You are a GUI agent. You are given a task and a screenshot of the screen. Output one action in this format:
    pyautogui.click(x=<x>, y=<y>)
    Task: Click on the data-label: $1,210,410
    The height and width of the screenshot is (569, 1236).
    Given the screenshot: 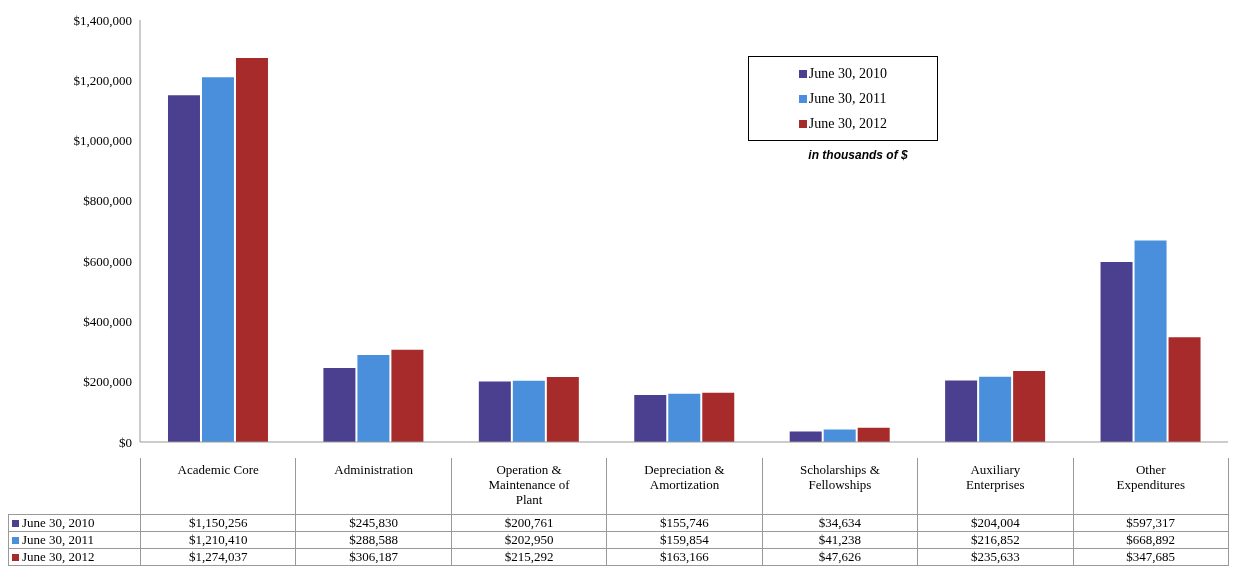 What is the action you would take?
    pyautogui.click(x=218, y=540)
    